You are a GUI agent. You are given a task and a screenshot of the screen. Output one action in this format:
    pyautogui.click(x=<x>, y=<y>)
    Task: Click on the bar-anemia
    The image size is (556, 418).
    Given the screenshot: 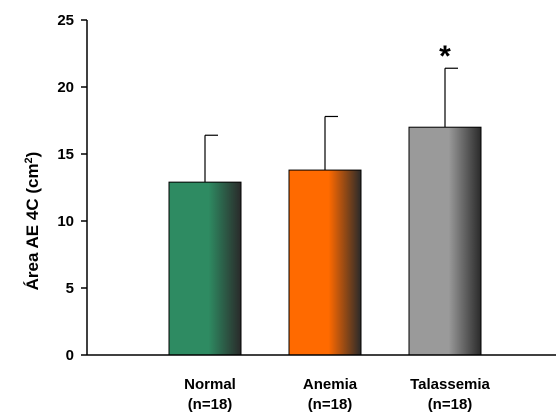 What is the action you would take?
    pyautogui.click(x=325, y=262)
    